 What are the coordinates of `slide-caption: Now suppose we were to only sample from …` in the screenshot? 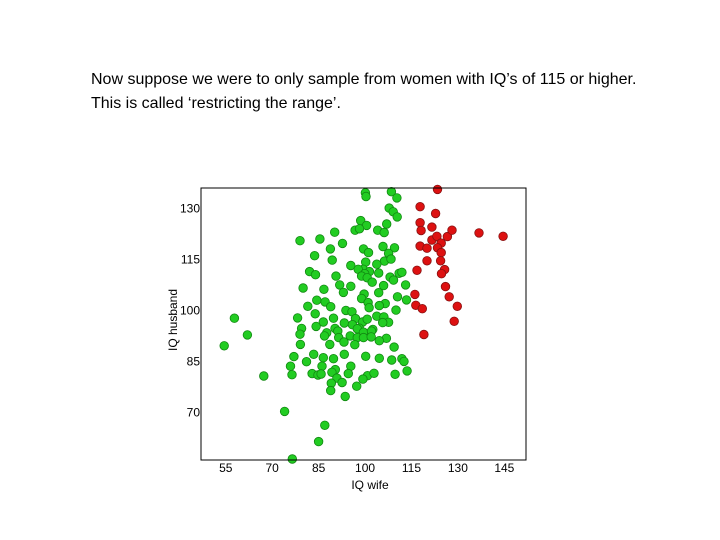 It's located at (364, 91).